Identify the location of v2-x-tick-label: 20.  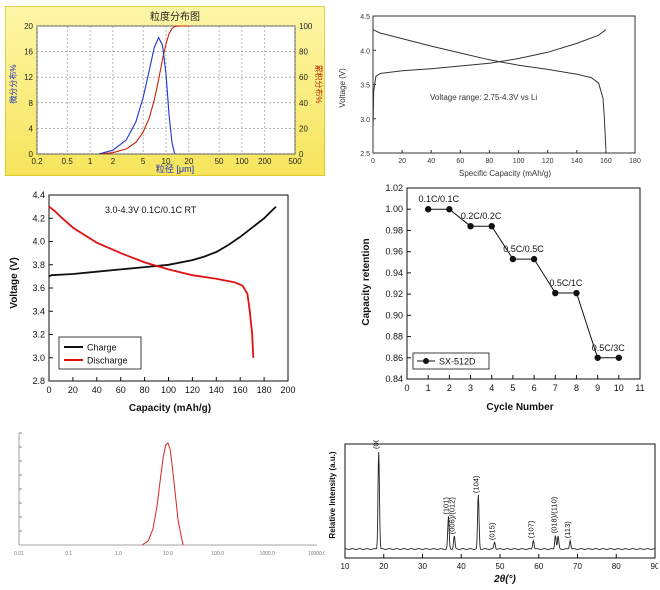
(73, 390).